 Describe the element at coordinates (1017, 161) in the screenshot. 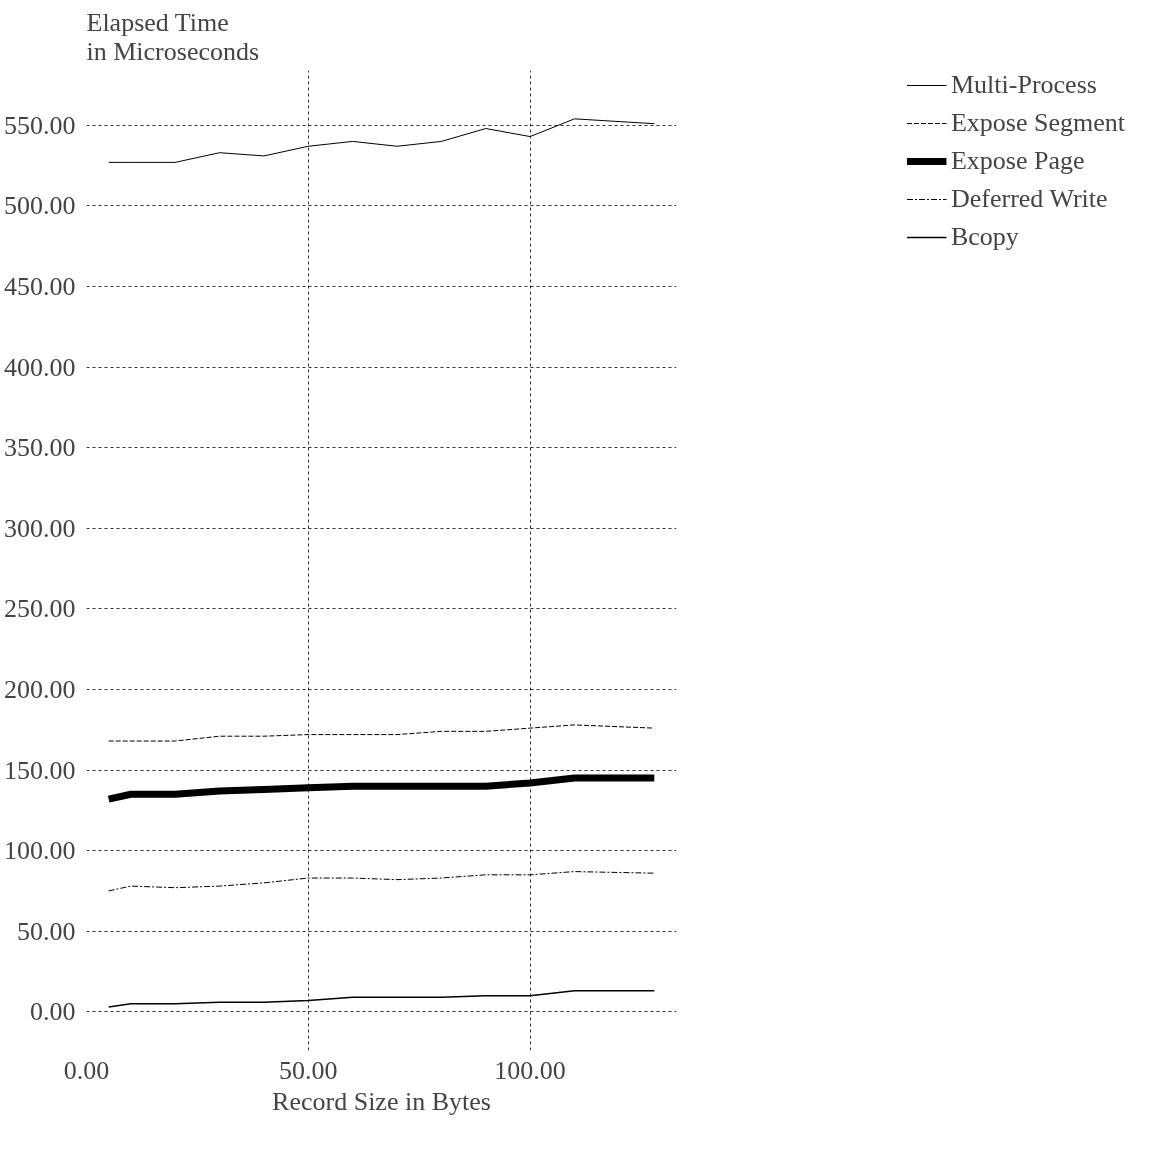

I see `legend-label: Expose Page` at that location.